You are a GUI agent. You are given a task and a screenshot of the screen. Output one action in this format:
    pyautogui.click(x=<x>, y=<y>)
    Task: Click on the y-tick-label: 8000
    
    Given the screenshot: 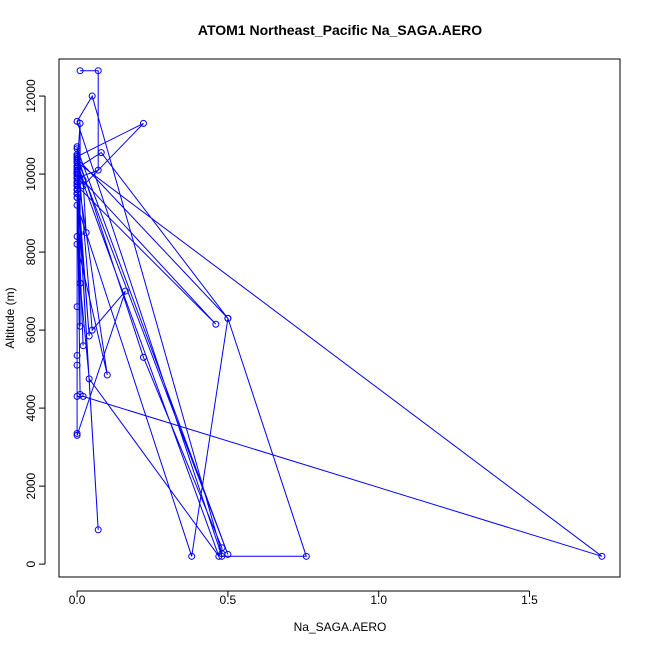 What is the action you would take?
    pyautogui.click(x=31, y=251)
    